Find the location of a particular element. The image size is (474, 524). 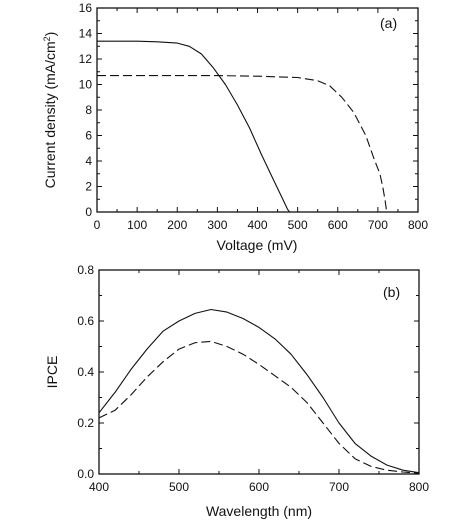

y-tick-label: 0.4 is located at coordinates (85, 372).